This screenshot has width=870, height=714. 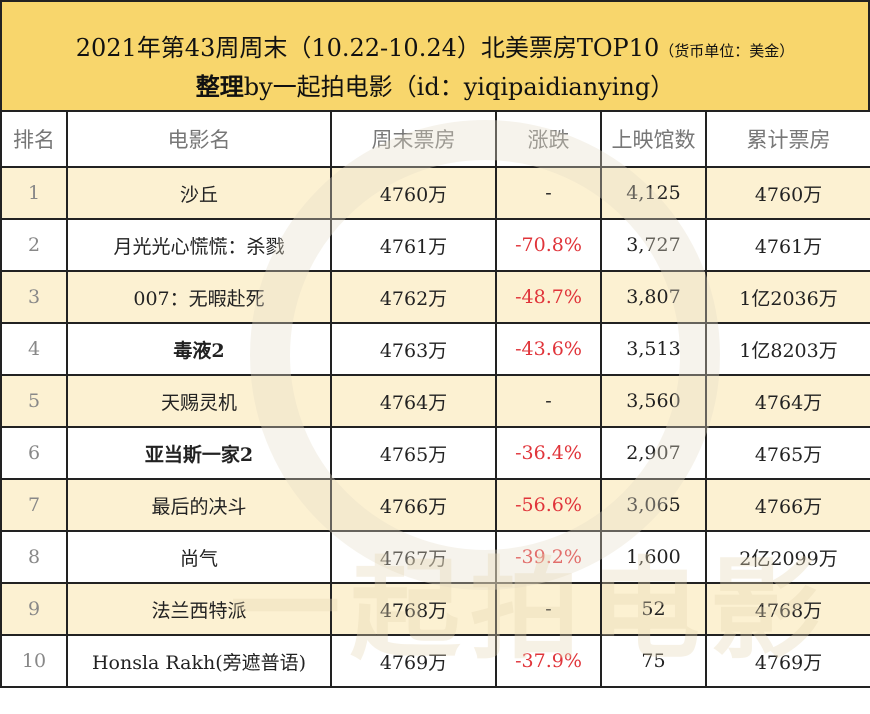 I want to click on total-gross-cell: 4764万, so click(x=787, y=401).